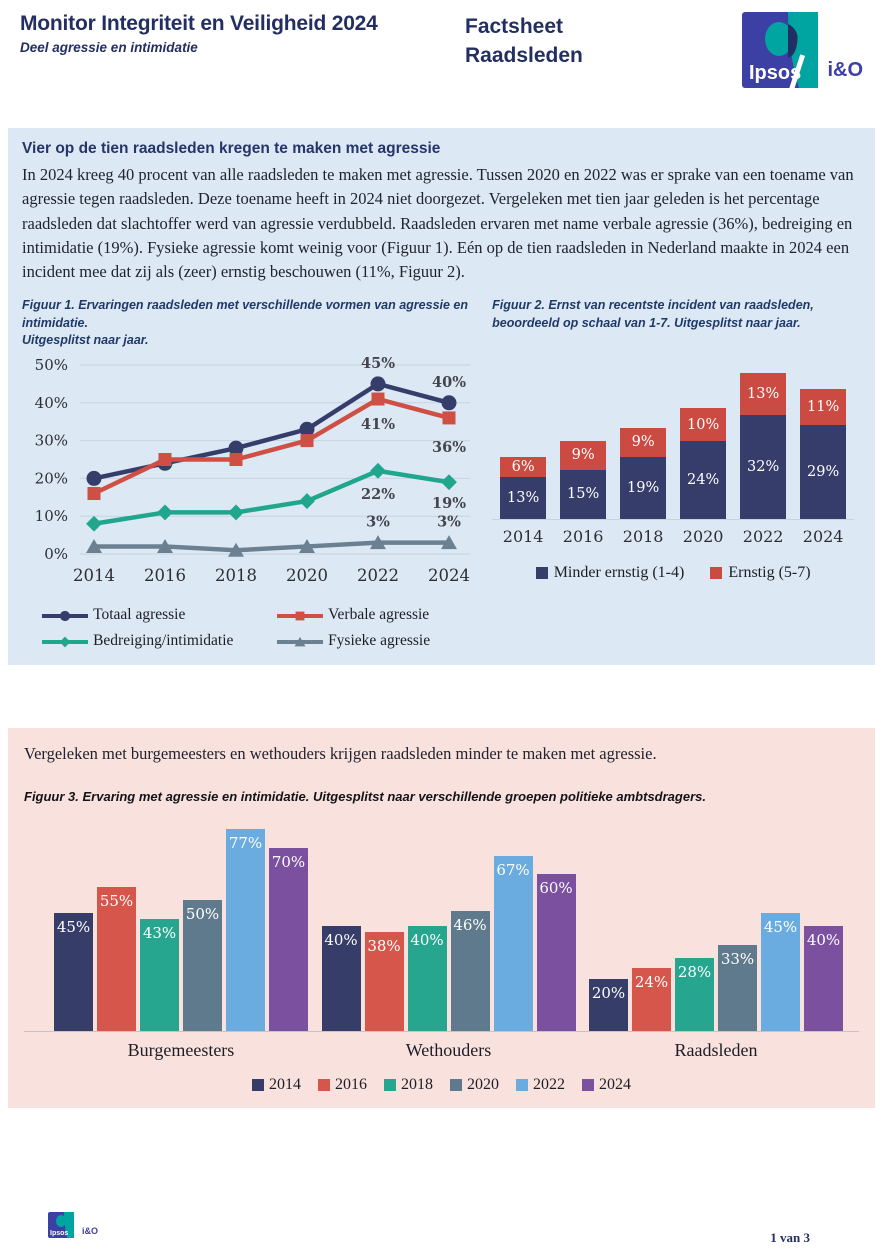 The image size is (883, 1254). What do you see at coordinates (540, 1085) in the screenshot?
I see `legend-item: 2022` at bounding box center [540, 1085].